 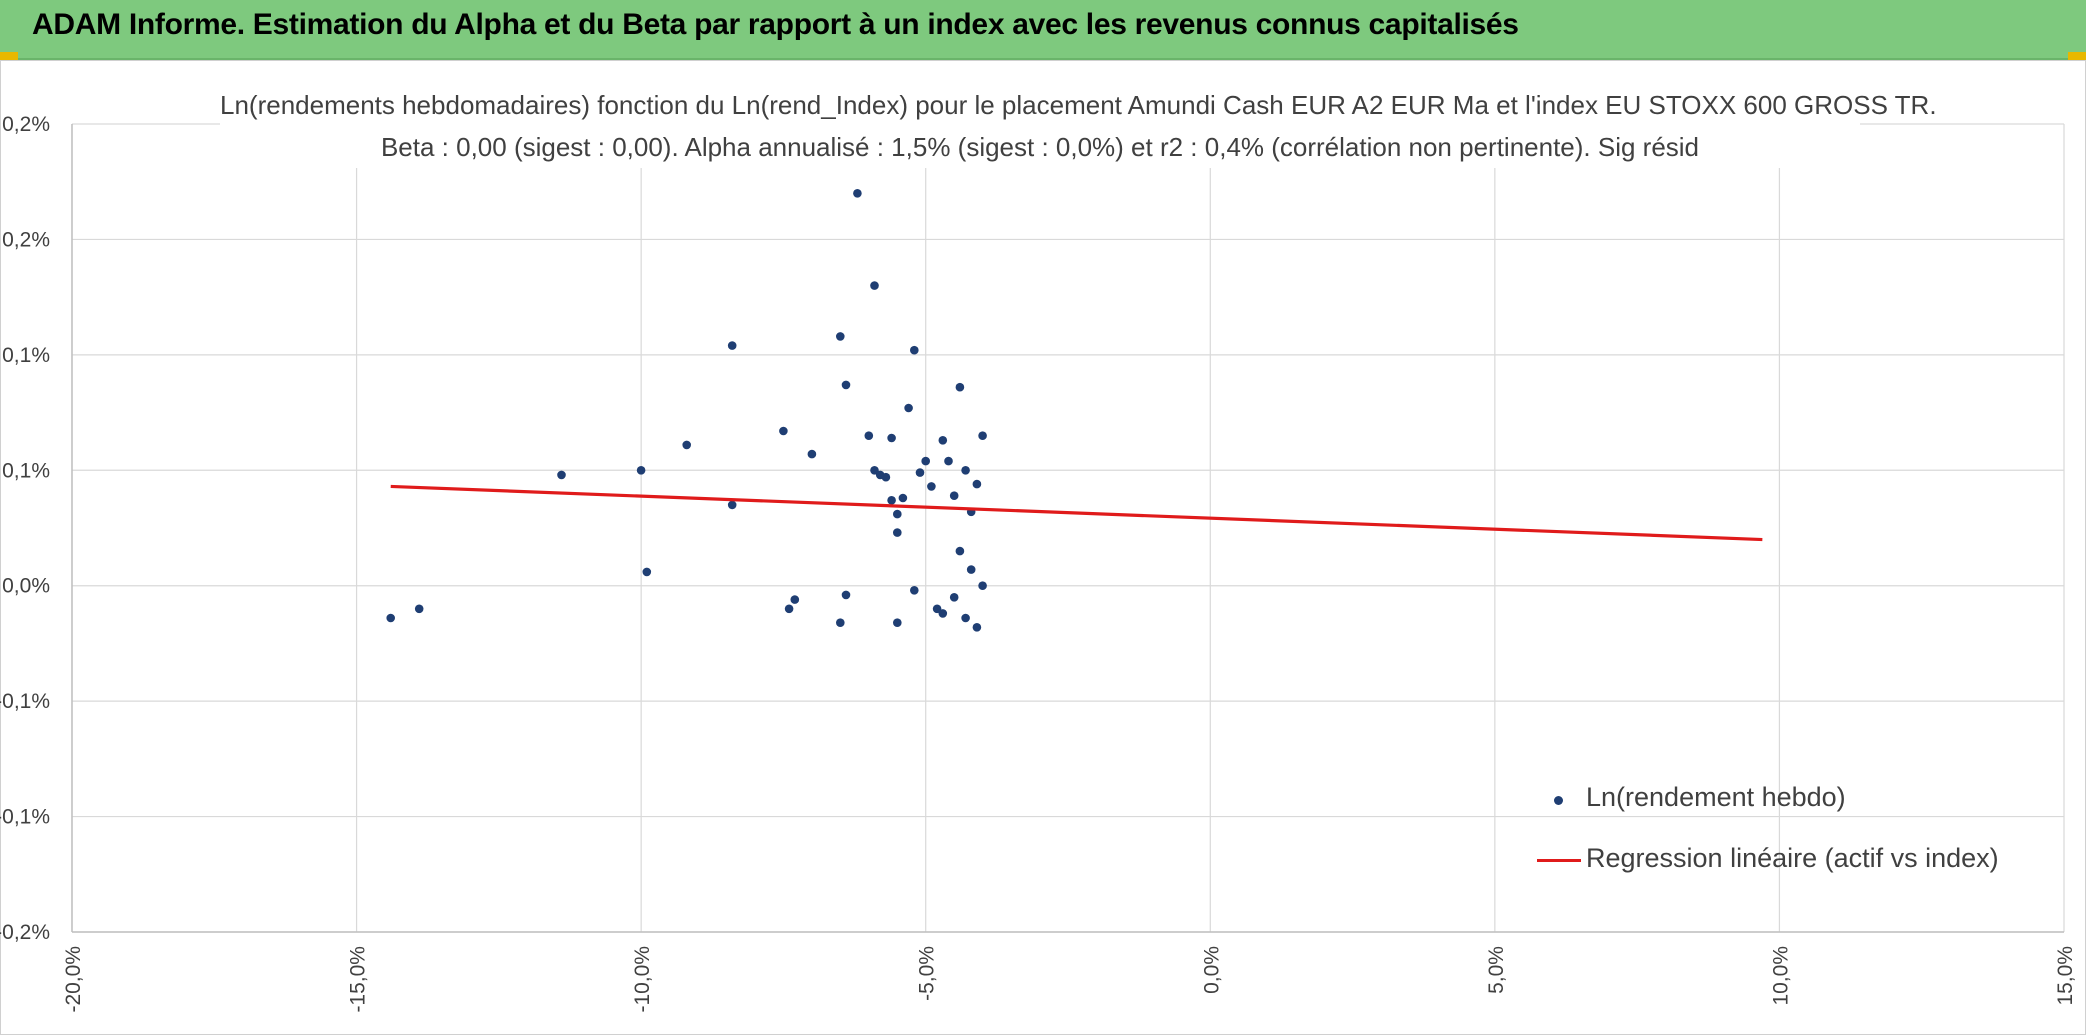 I want to click on legend-label-scatter: Ln(rendement hebdo), so click(x=1716, y=797).